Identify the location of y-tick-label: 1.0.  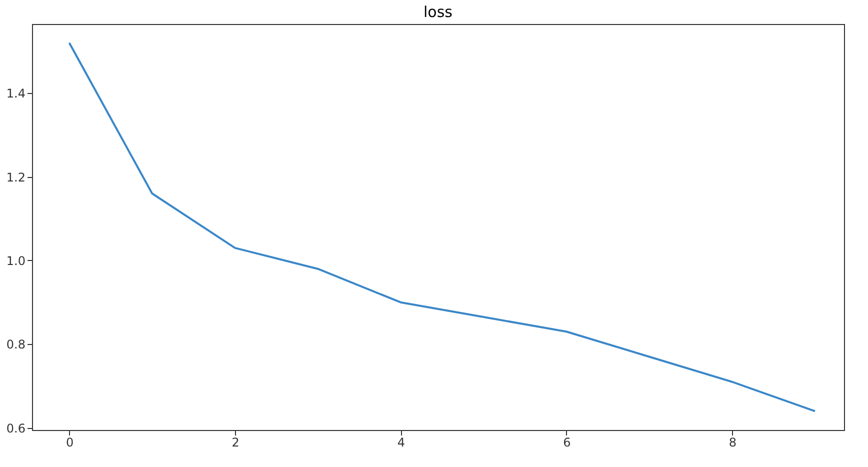
(16, 261).